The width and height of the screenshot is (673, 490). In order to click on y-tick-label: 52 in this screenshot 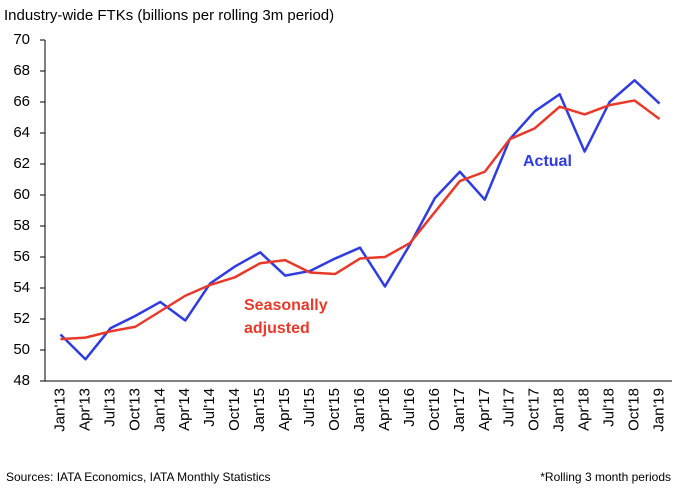, I will do `click(21, 318)`.